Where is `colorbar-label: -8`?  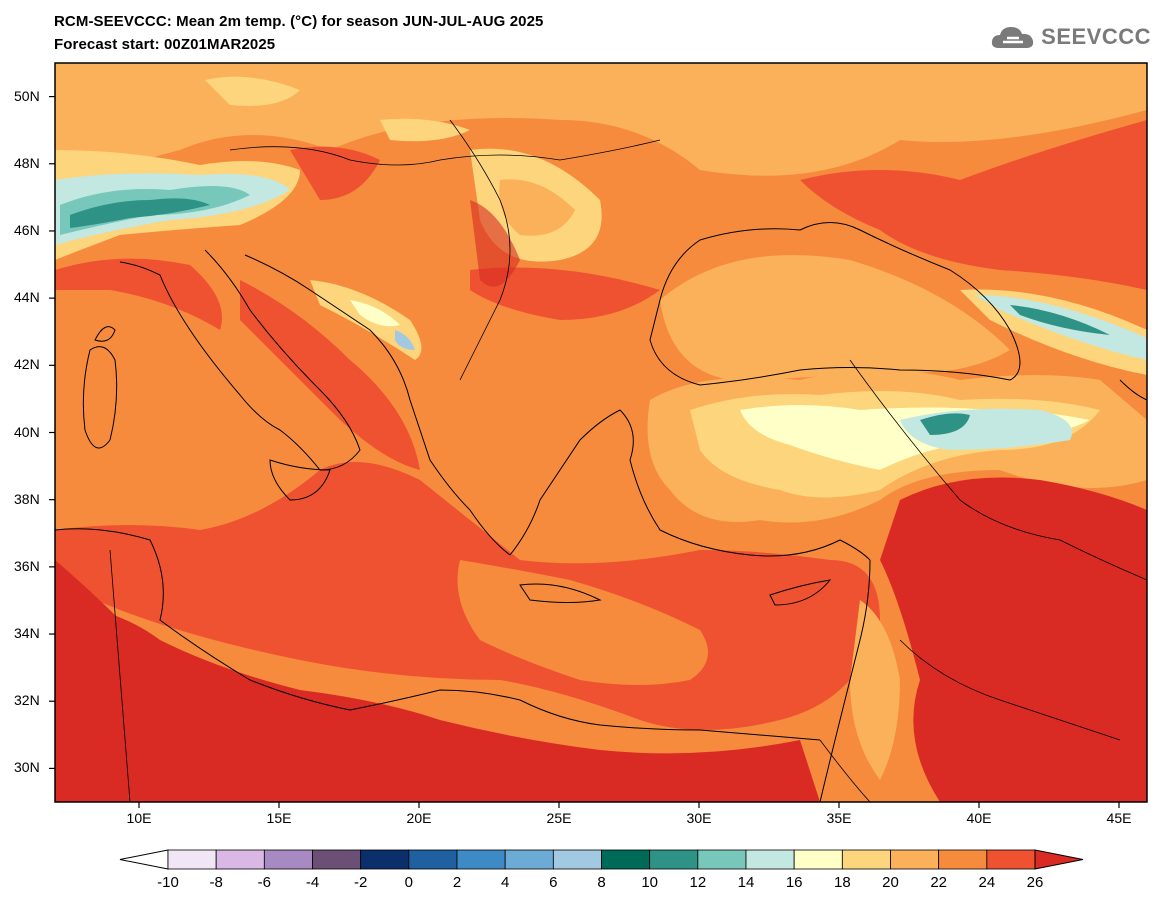
colorbar-label: -8 is located at coordinates (216, 882).